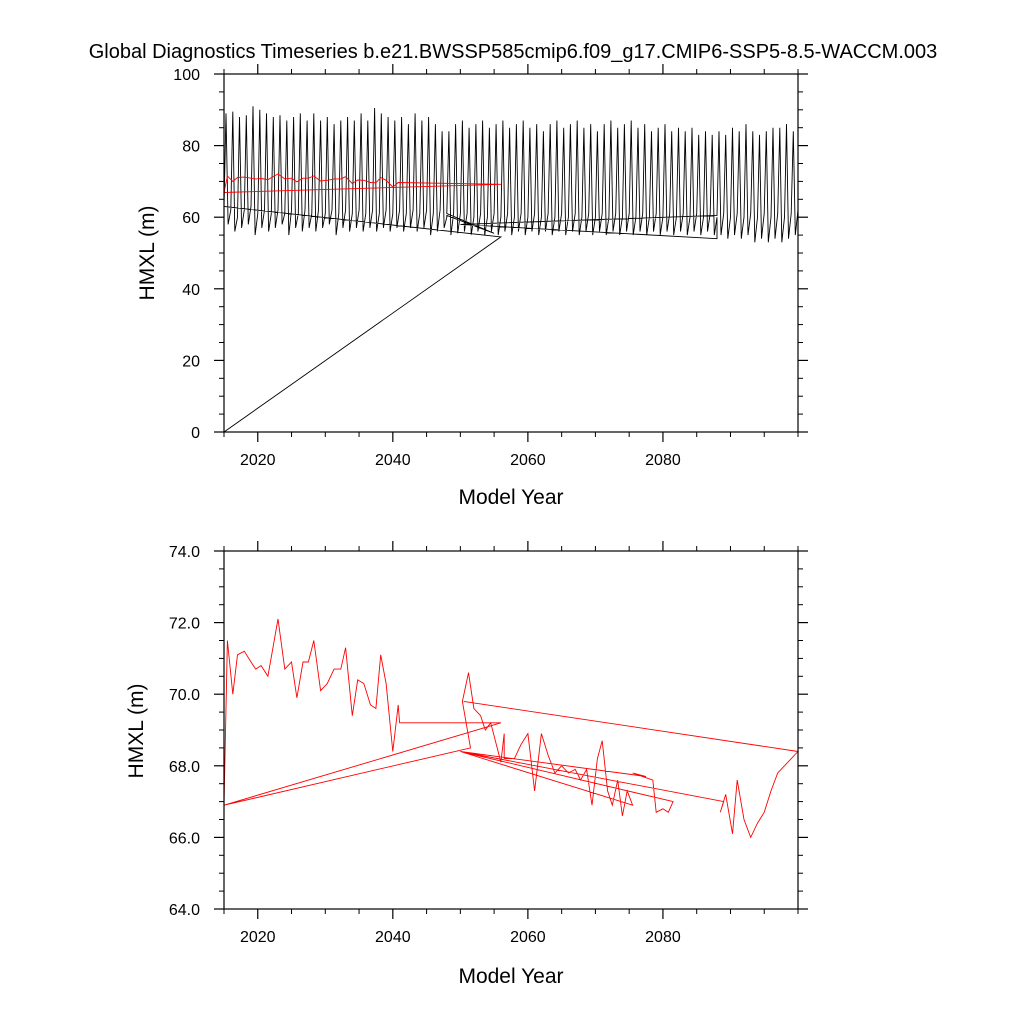  I want to click on y-axis-label-top: HMXL (m), so click(147, 253).